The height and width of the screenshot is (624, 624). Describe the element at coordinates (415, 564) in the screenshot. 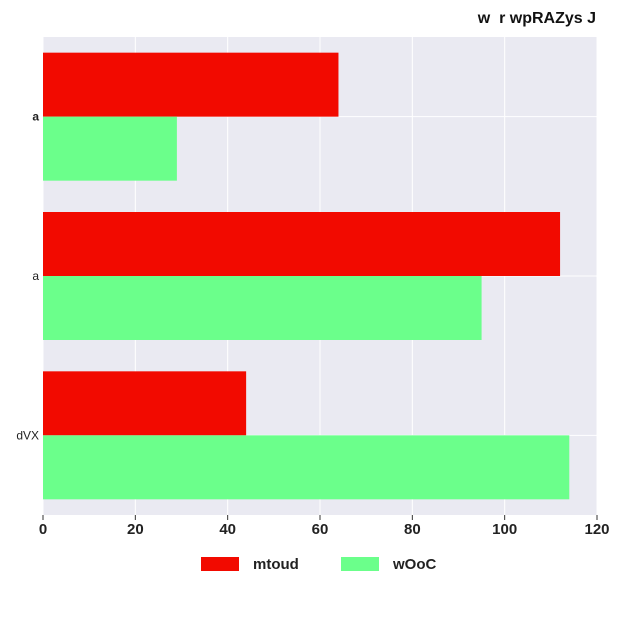

I see `legend-label-wooc: wOoC` at that location.